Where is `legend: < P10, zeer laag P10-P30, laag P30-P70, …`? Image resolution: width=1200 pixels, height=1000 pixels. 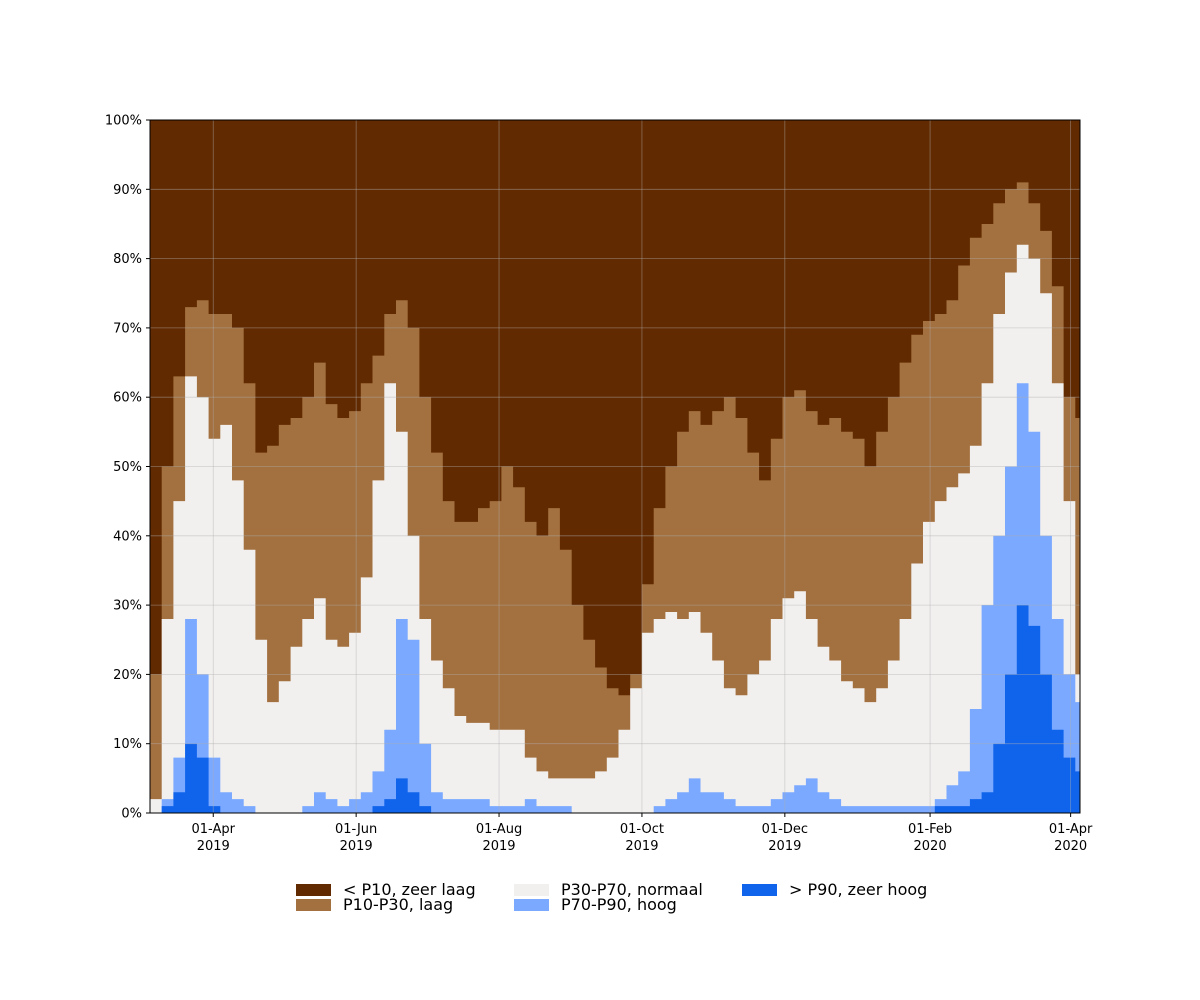 legend: < P10, zeer laag P10-P30, laag P30-P70, … is located at coordinates (636, 898).